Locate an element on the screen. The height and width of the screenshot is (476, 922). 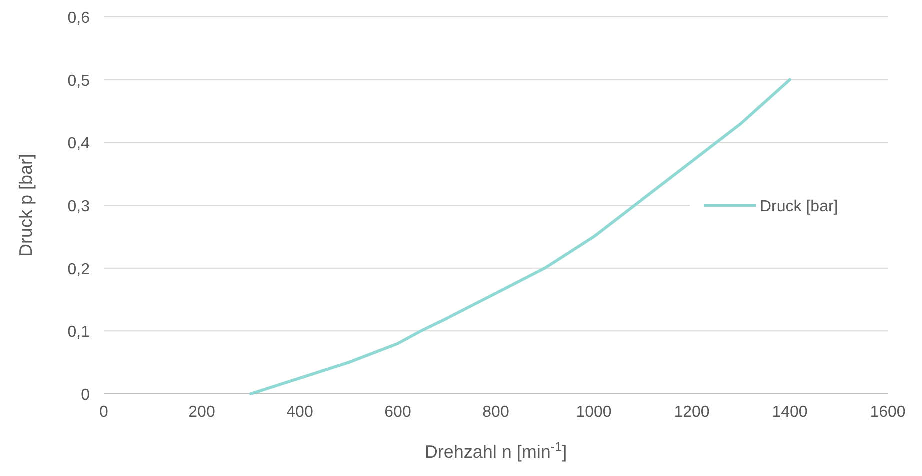
y-tick-label: 0,1 is located at coordinates (79, 333).